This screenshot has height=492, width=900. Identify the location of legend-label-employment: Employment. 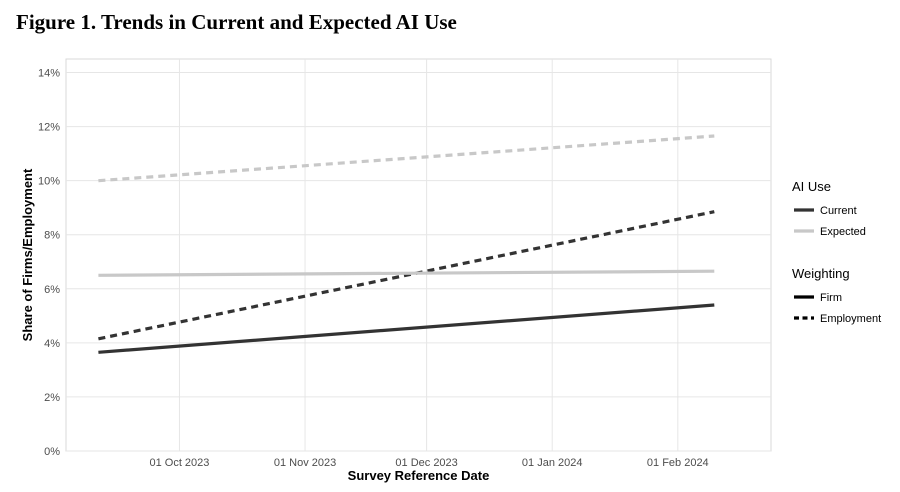
(850, 319).